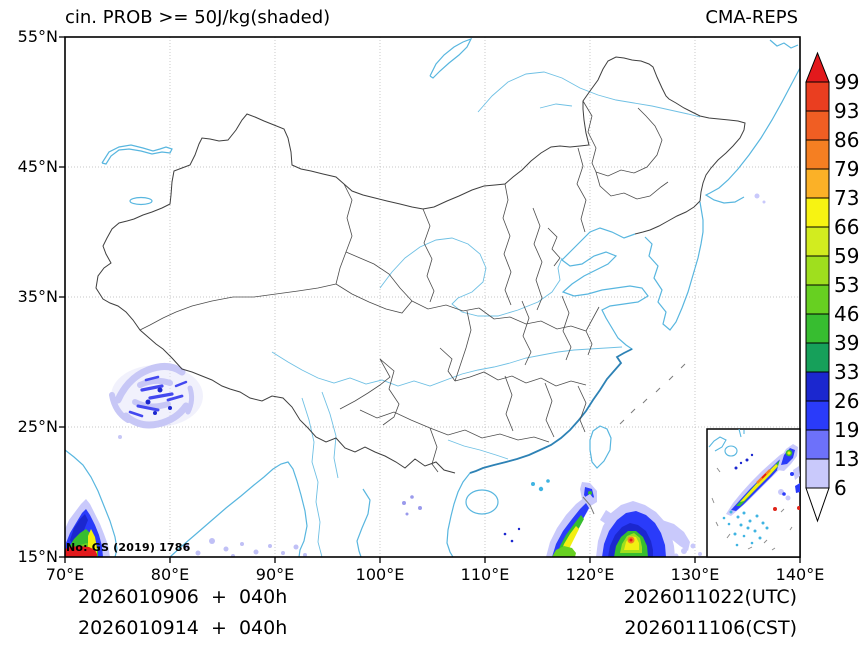 The image size is (860, 647). What do you see at coordinates (380, 574) in the screenshot?
I see `x-tick-label: 100°E` at bounding box center [380, 574].